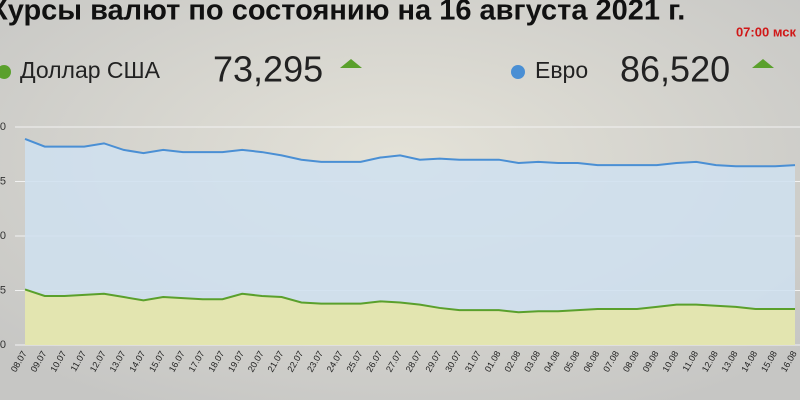 This screenshot has width=800, height=400. I want to click on latest-rate: 86,520, so click(675, 69).